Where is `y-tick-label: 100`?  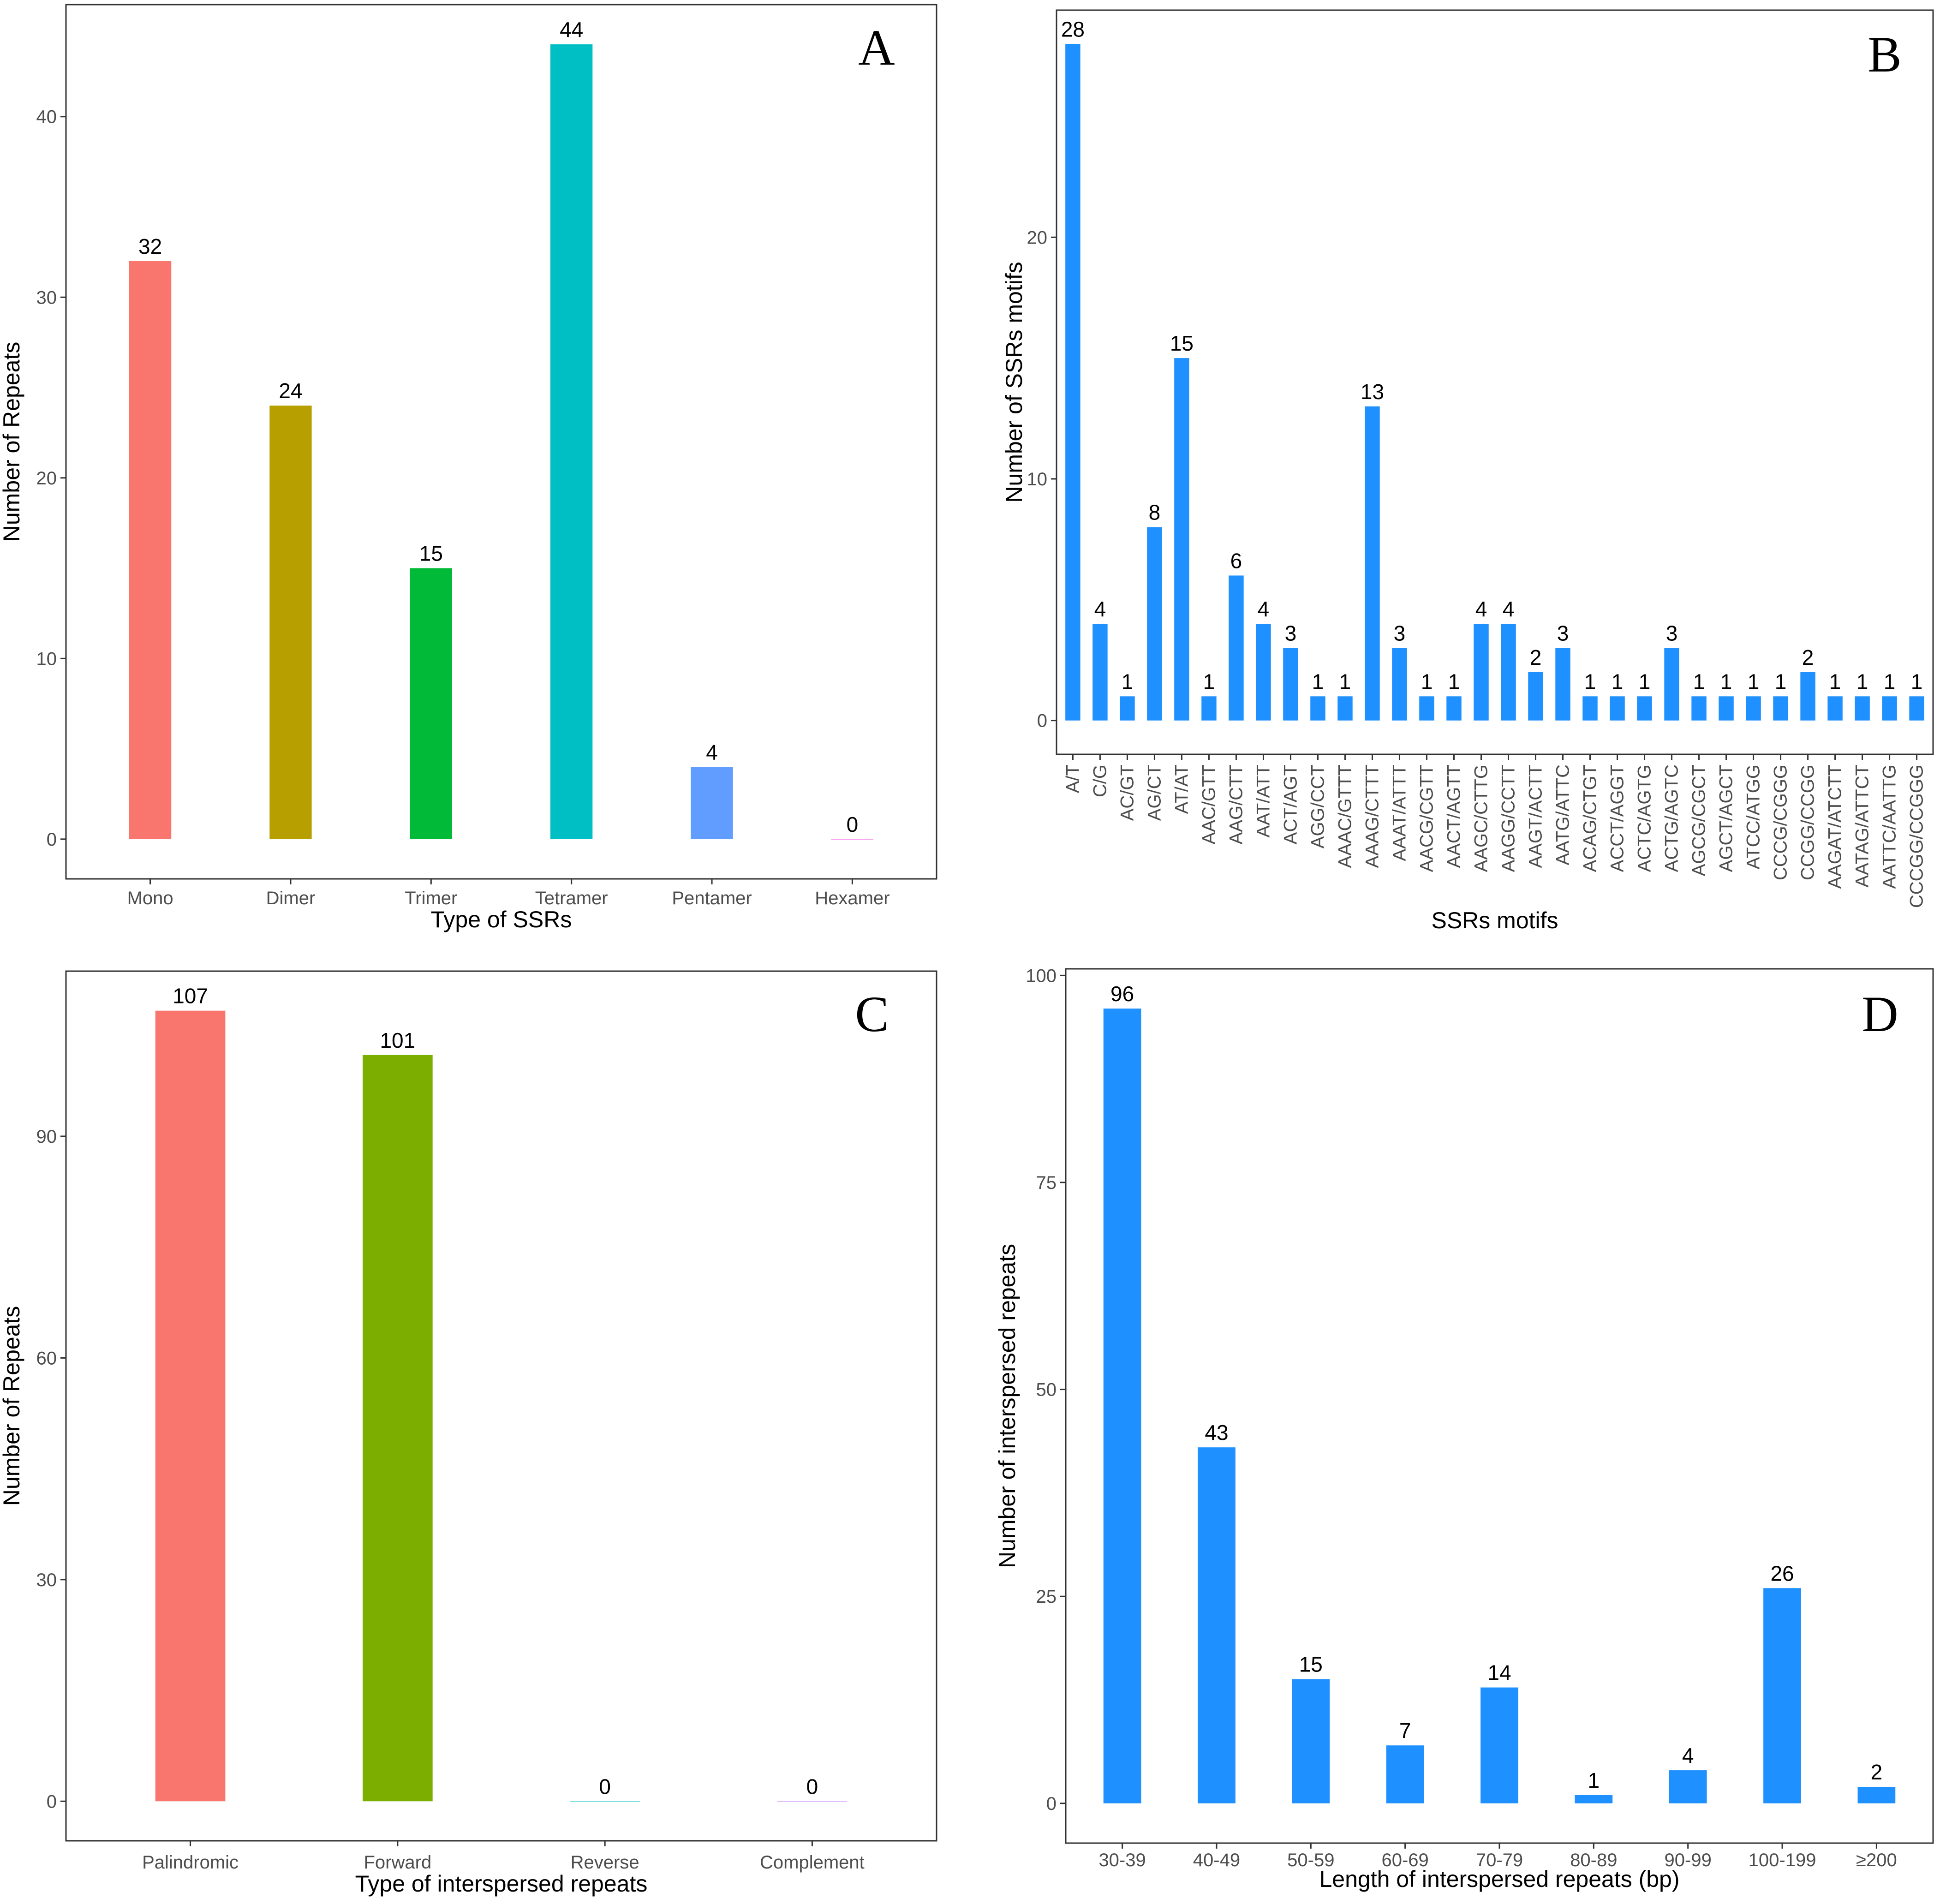
y-tick-label: 100 is located at coordinates (1041, 976).